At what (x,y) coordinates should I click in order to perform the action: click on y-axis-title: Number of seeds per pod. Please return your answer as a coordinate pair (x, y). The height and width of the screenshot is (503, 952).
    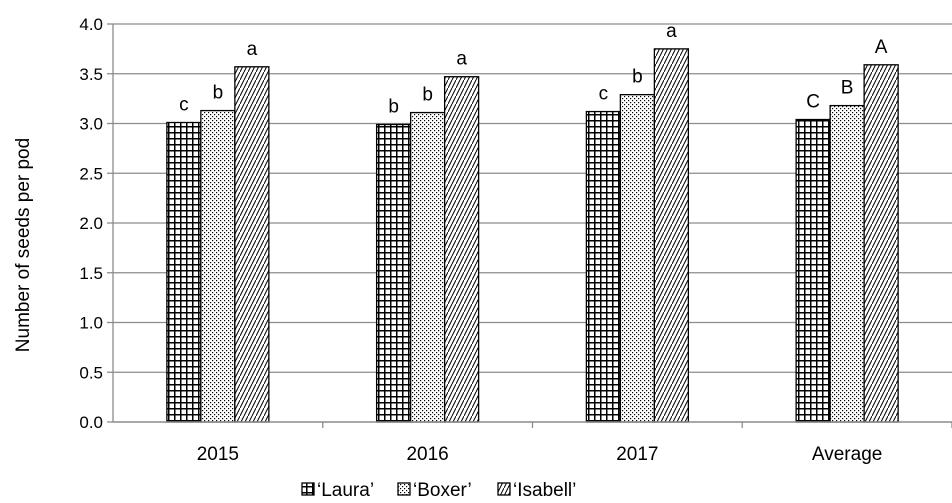
    Looking at the image, I should click on (23, 245).